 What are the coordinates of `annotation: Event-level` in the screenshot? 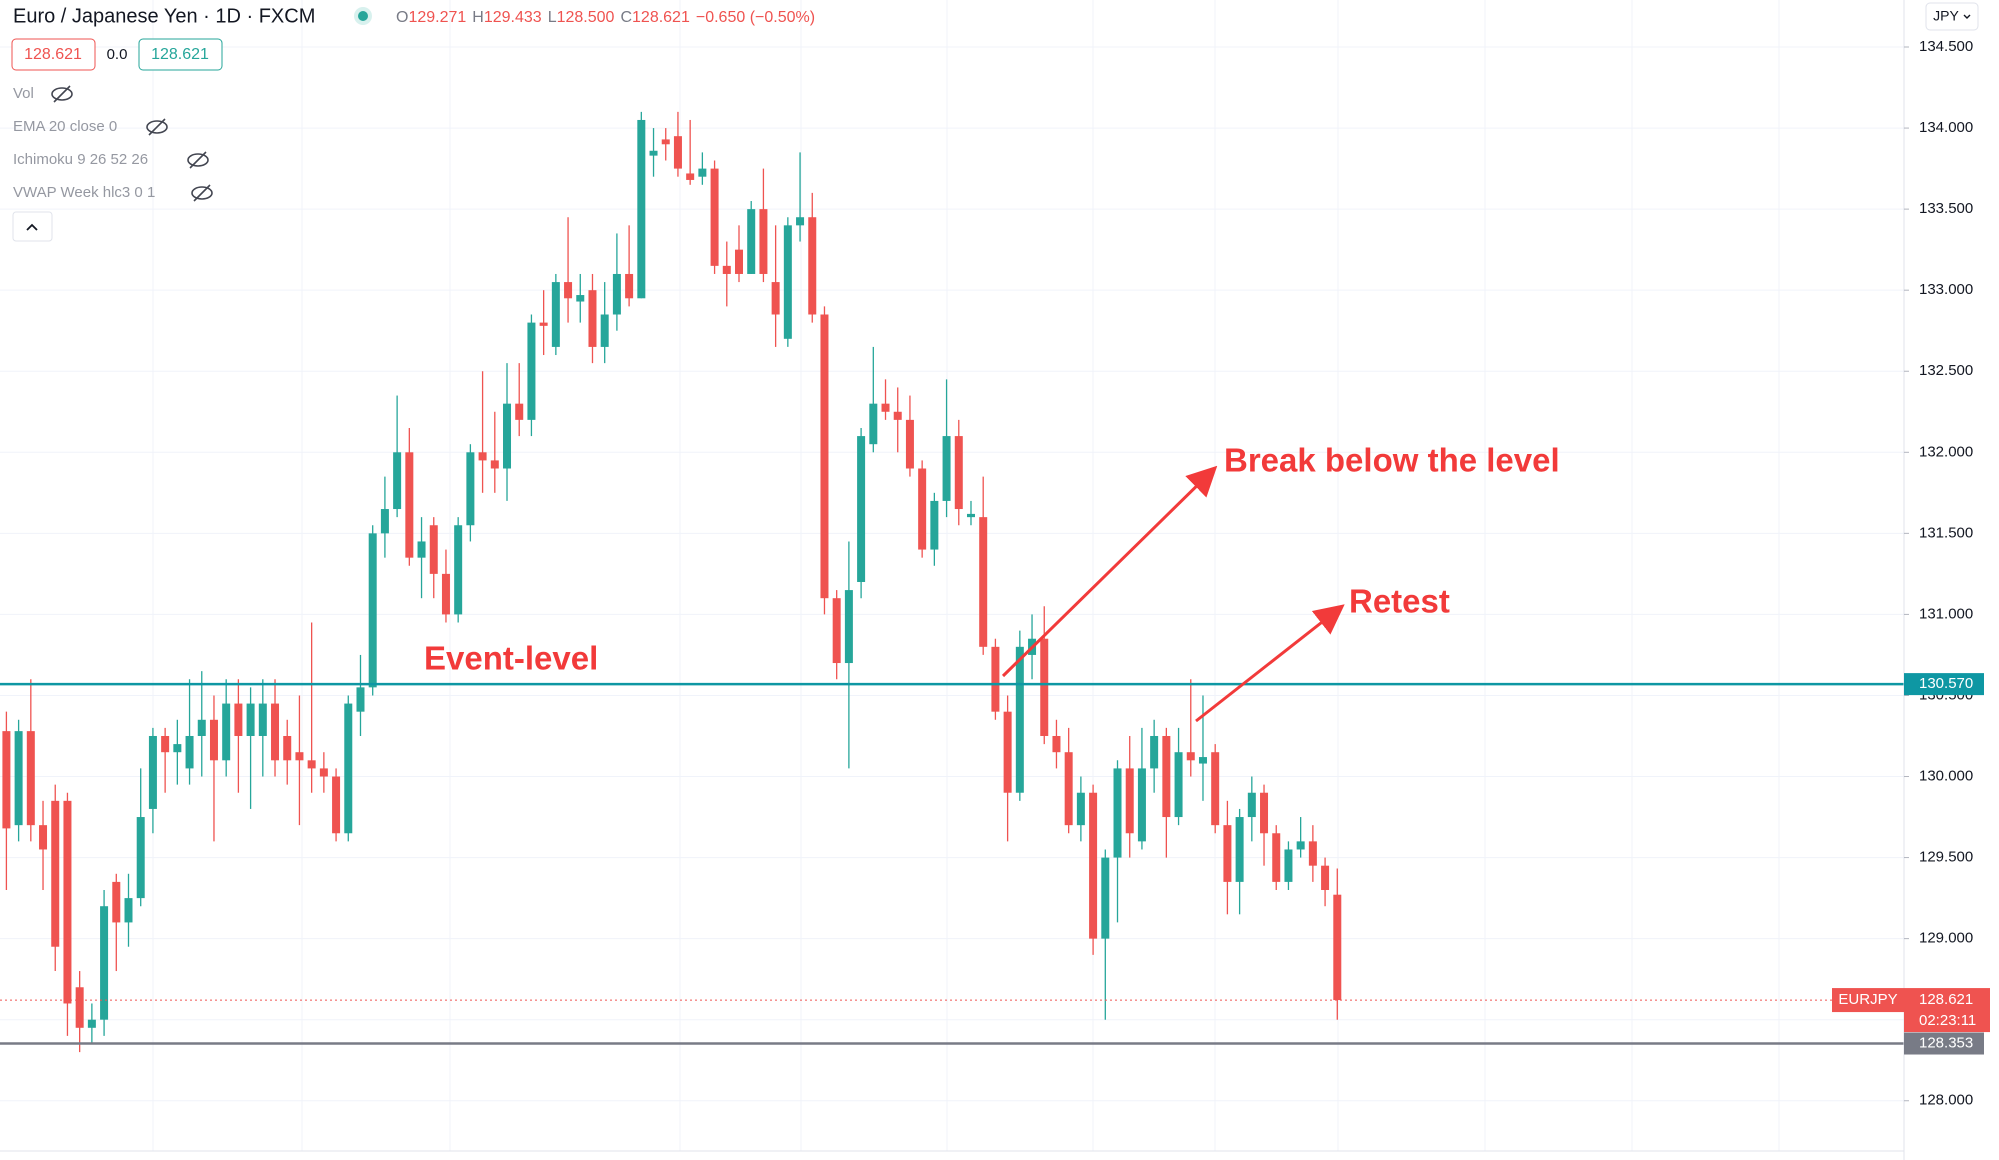 It's located at (511, 658).